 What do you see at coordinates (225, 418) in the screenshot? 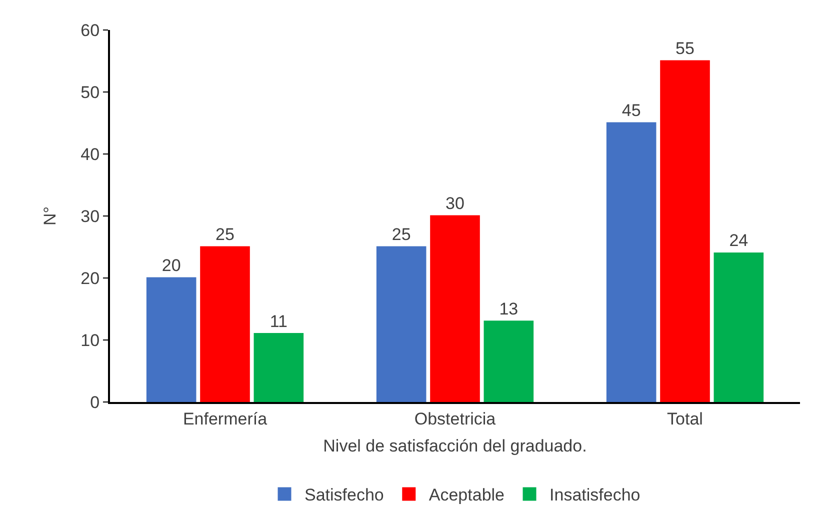
I see `x-tick-label: Enfermería` at bounding box center [225, 418].